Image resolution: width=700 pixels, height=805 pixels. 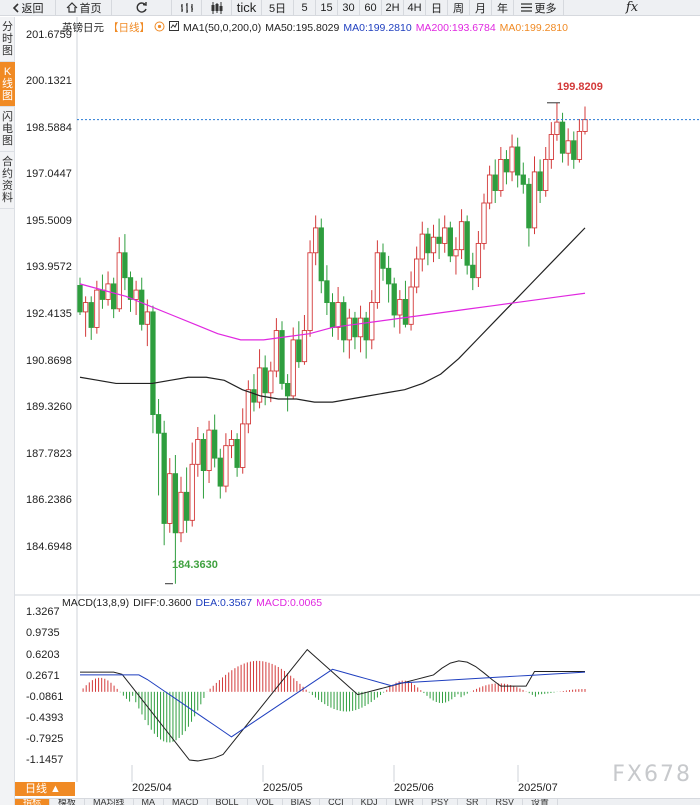 What do you see at coordinates (49, 81) in the screenshot?
I see `price-tick: 200.1321` at bounding box center [49, 81].